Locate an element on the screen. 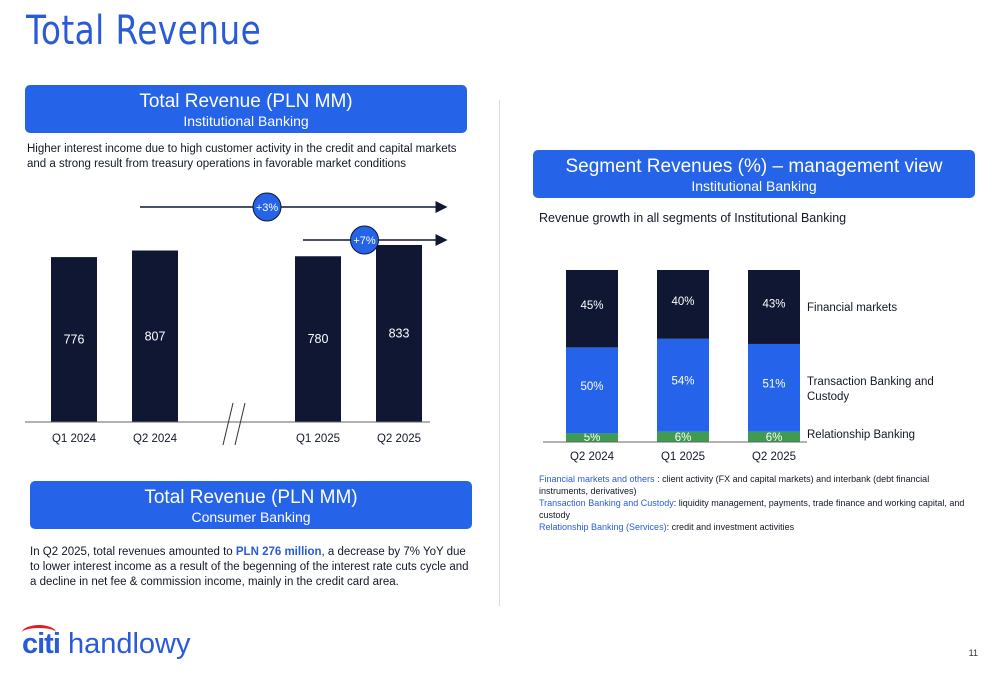 This screenshot has width=1000, height=685. legend-financial-markets: Financial markets is located at coordinates (852, 308).